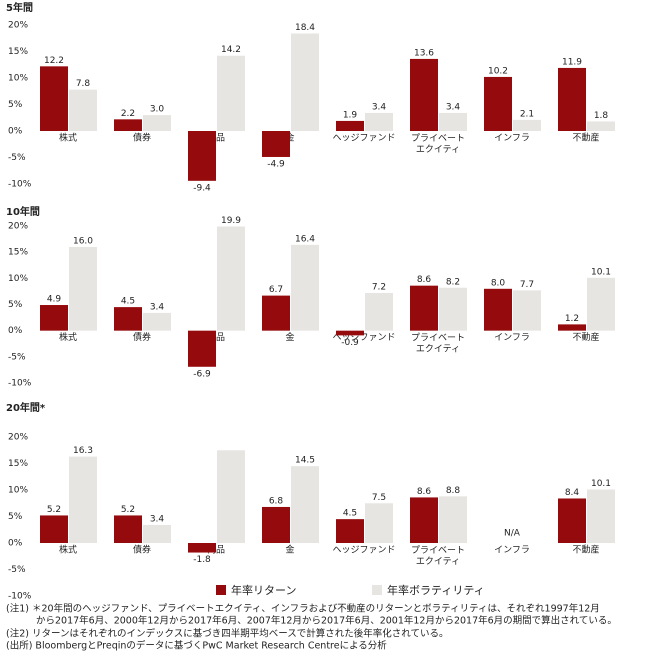 The height and width of the screenshot is (662, 650). Describe the element at coordinates (202, 374) in the screenshot. I see `value-label: -6.9` at that location.